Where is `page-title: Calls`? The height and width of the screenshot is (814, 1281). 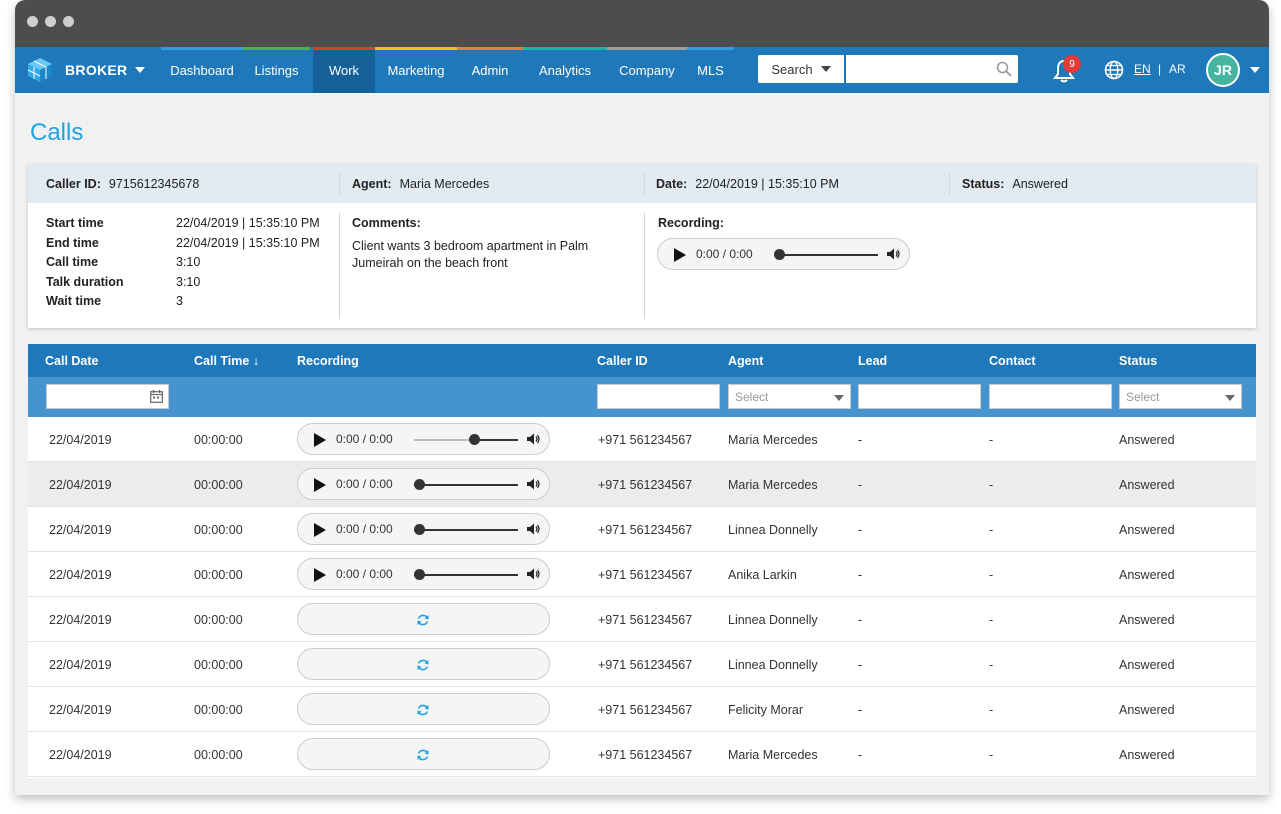
page-title: Calls is located at coordinates (57, 132).